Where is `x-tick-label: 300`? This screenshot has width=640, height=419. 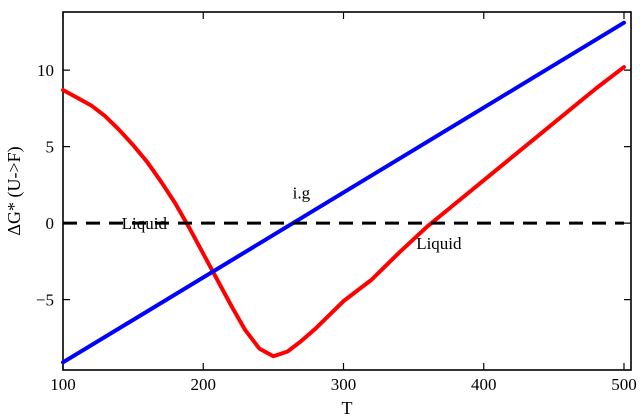 x-tick-label: 300 is located at coordinates (344, 384).